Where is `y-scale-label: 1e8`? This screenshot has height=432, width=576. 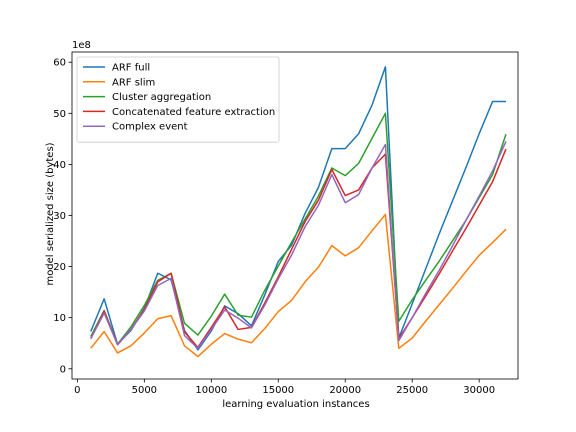 y-scale-label: 1e8 is located at coordinates (81, 45).